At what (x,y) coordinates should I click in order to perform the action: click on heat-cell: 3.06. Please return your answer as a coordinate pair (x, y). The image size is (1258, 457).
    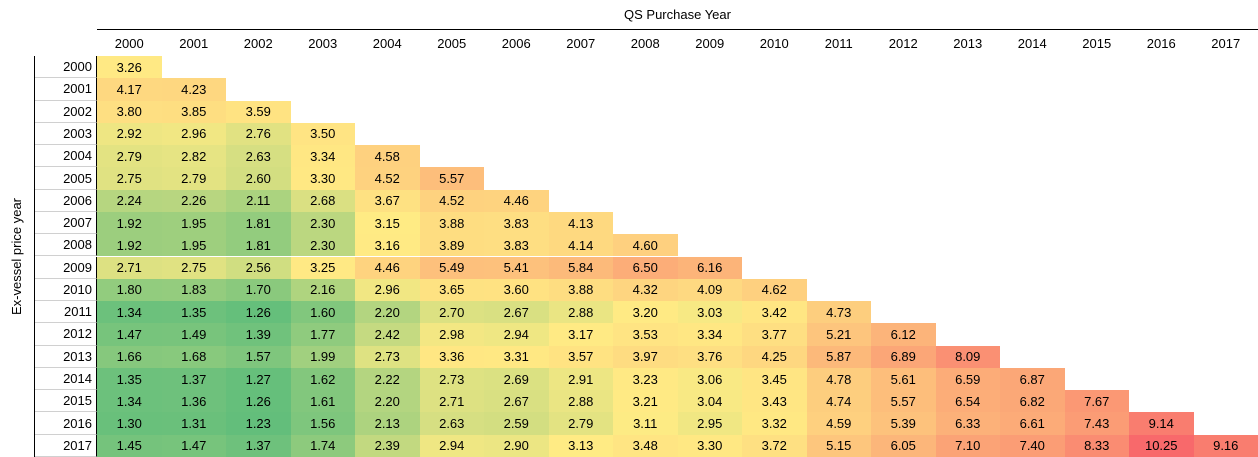
    Looking at the image, I should click on (709, 379).